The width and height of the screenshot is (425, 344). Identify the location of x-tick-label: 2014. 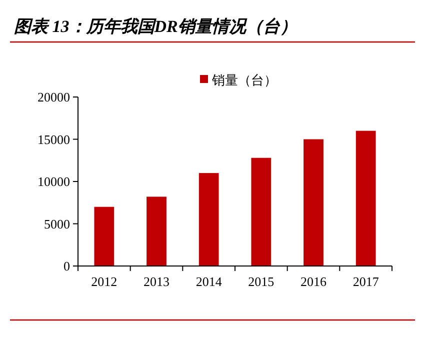
(209, 281).